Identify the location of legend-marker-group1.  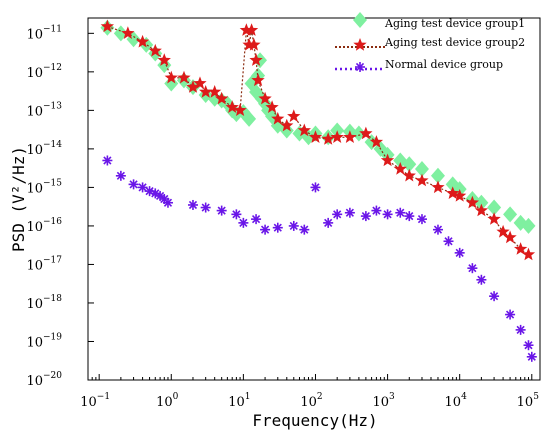
(360, 20).